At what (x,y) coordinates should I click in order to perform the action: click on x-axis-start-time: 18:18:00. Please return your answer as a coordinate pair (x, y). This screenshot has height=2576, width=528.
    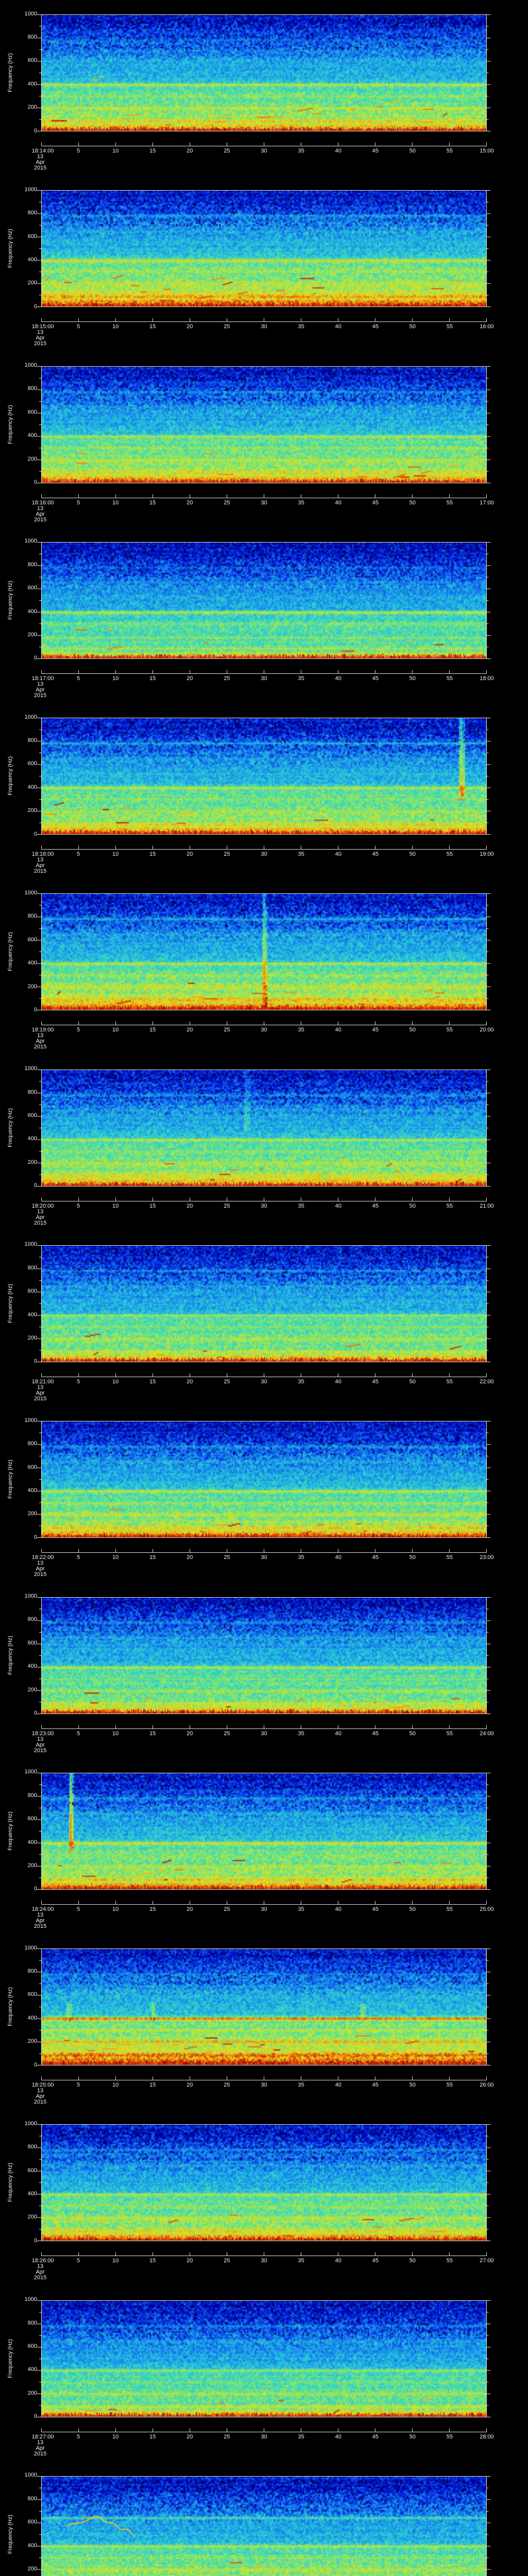
    Looking at the image, I should click on (42, 854).